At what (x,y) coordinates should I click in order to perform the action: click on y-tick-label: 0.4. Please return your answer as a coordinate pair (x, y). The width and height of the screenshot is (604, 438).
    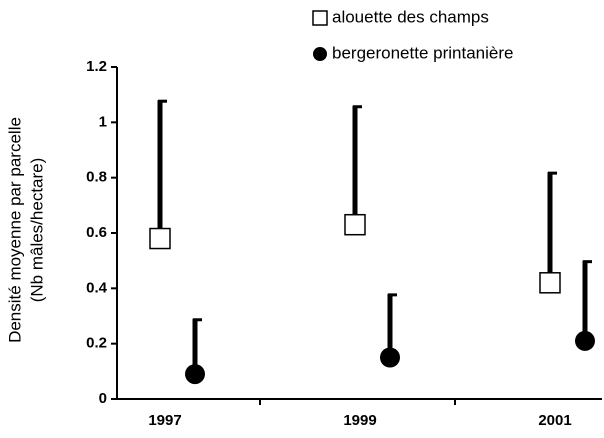
    Looking at the image, I should click on (97, 287).